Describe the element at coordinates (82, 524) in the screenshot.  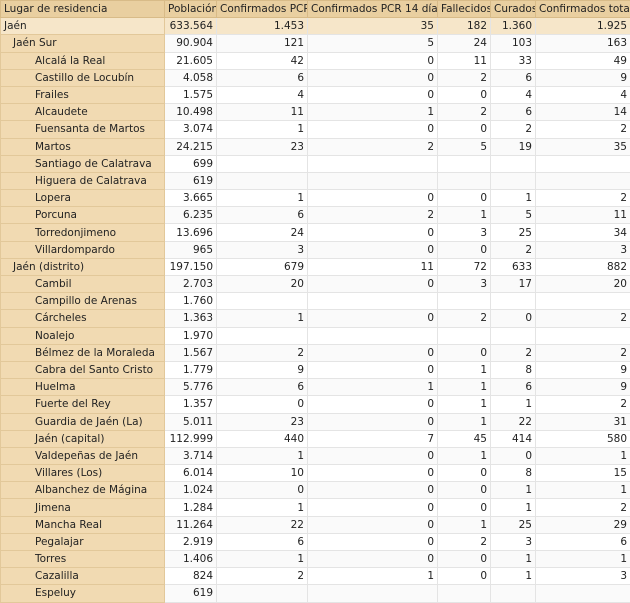
I see `place-cell: Mancha Real` at that location.